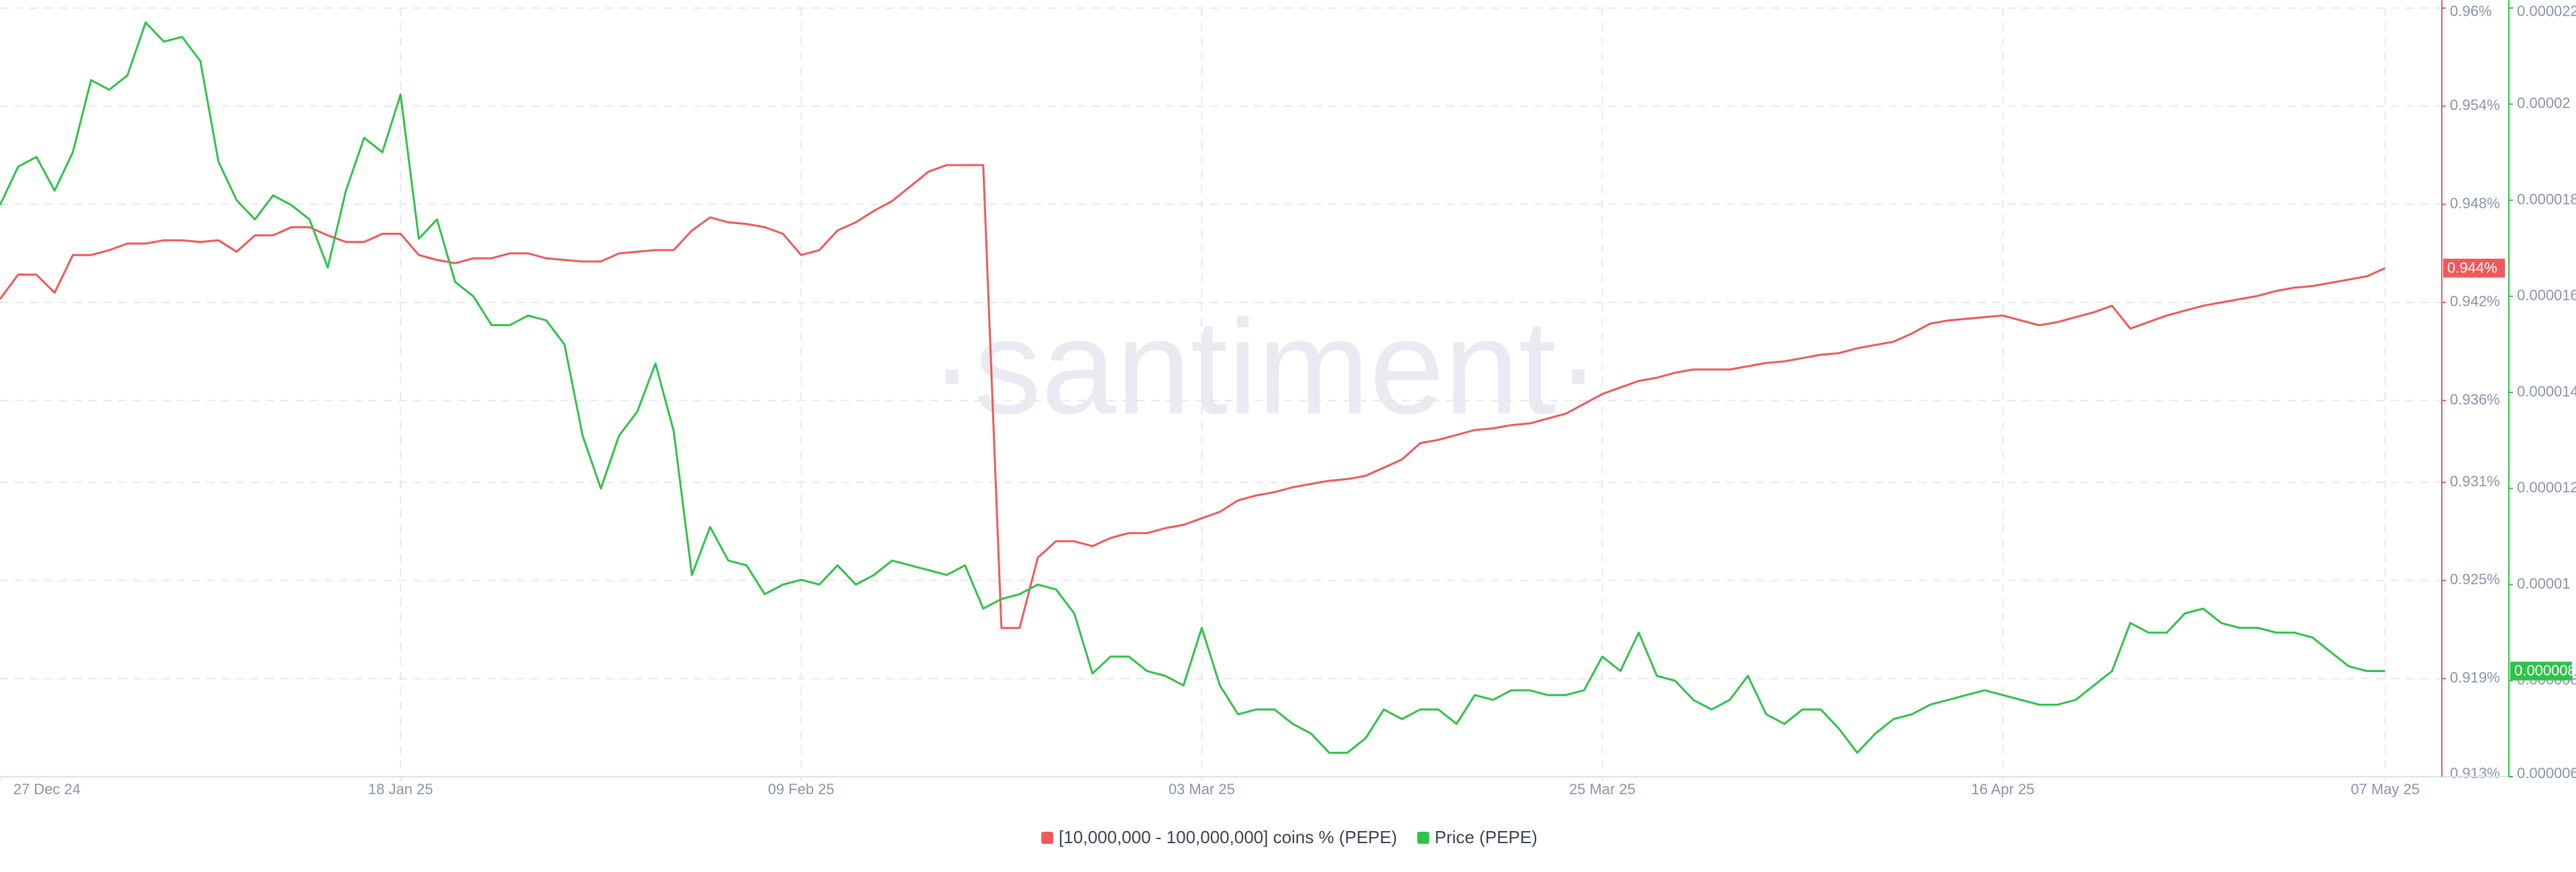  I want to click on y-tick-label: 0.936%, so click(2475, 399).